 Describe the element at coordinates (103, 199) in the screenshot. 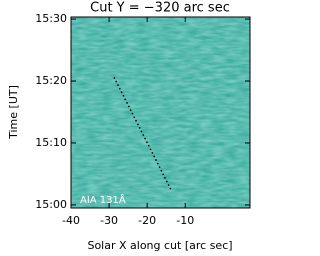

I see `annotation: AIA 131Å` at that location.